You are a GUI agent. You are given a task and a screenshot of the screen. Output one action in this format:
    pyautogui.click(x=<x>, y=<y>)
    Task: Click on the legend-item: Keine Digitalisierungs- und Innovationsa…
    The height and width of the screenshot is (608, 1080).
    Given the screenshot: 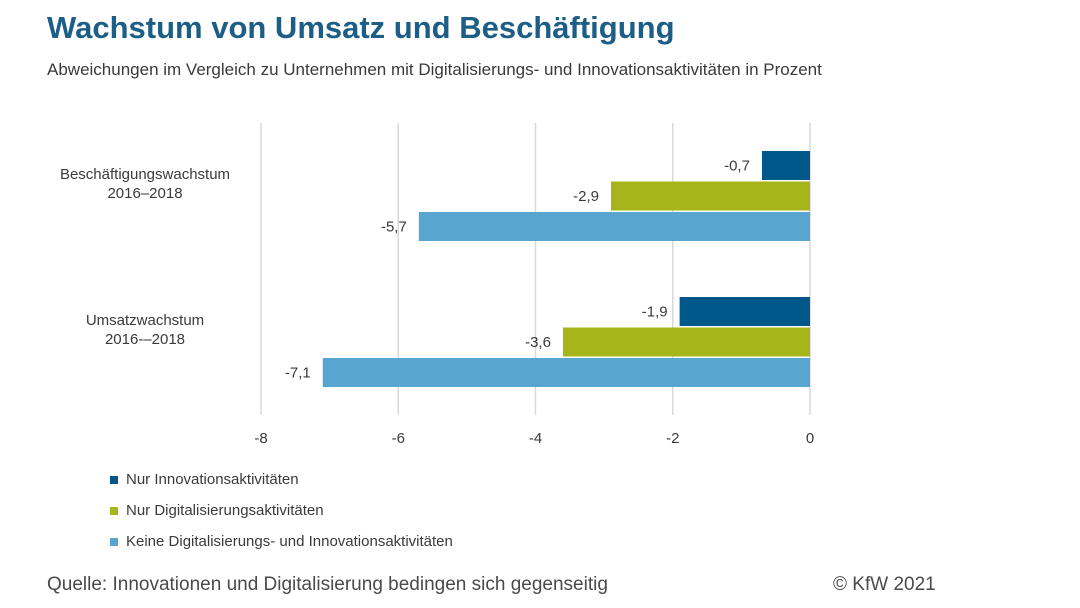 What is the action you would take?
    pyautogui.click(x=281, y=541)
    